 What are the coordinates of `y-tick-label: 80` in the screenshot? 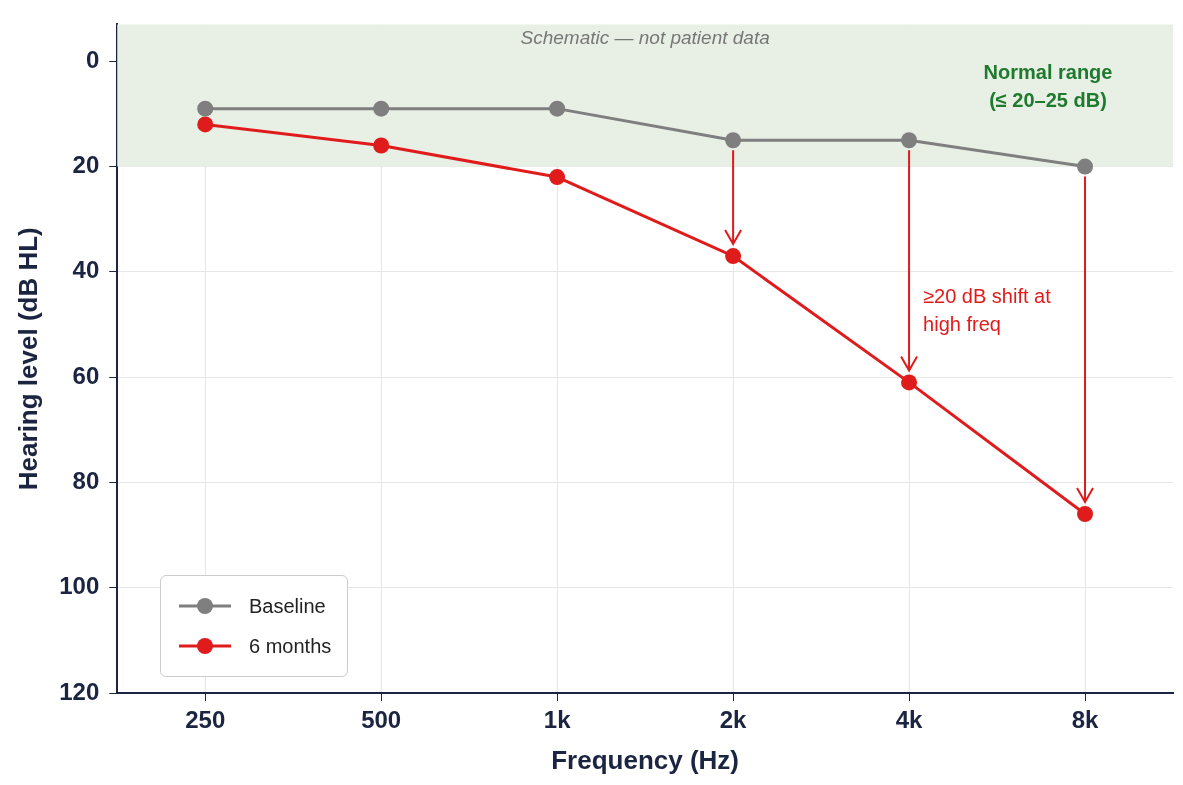 It's located at (86, 481).